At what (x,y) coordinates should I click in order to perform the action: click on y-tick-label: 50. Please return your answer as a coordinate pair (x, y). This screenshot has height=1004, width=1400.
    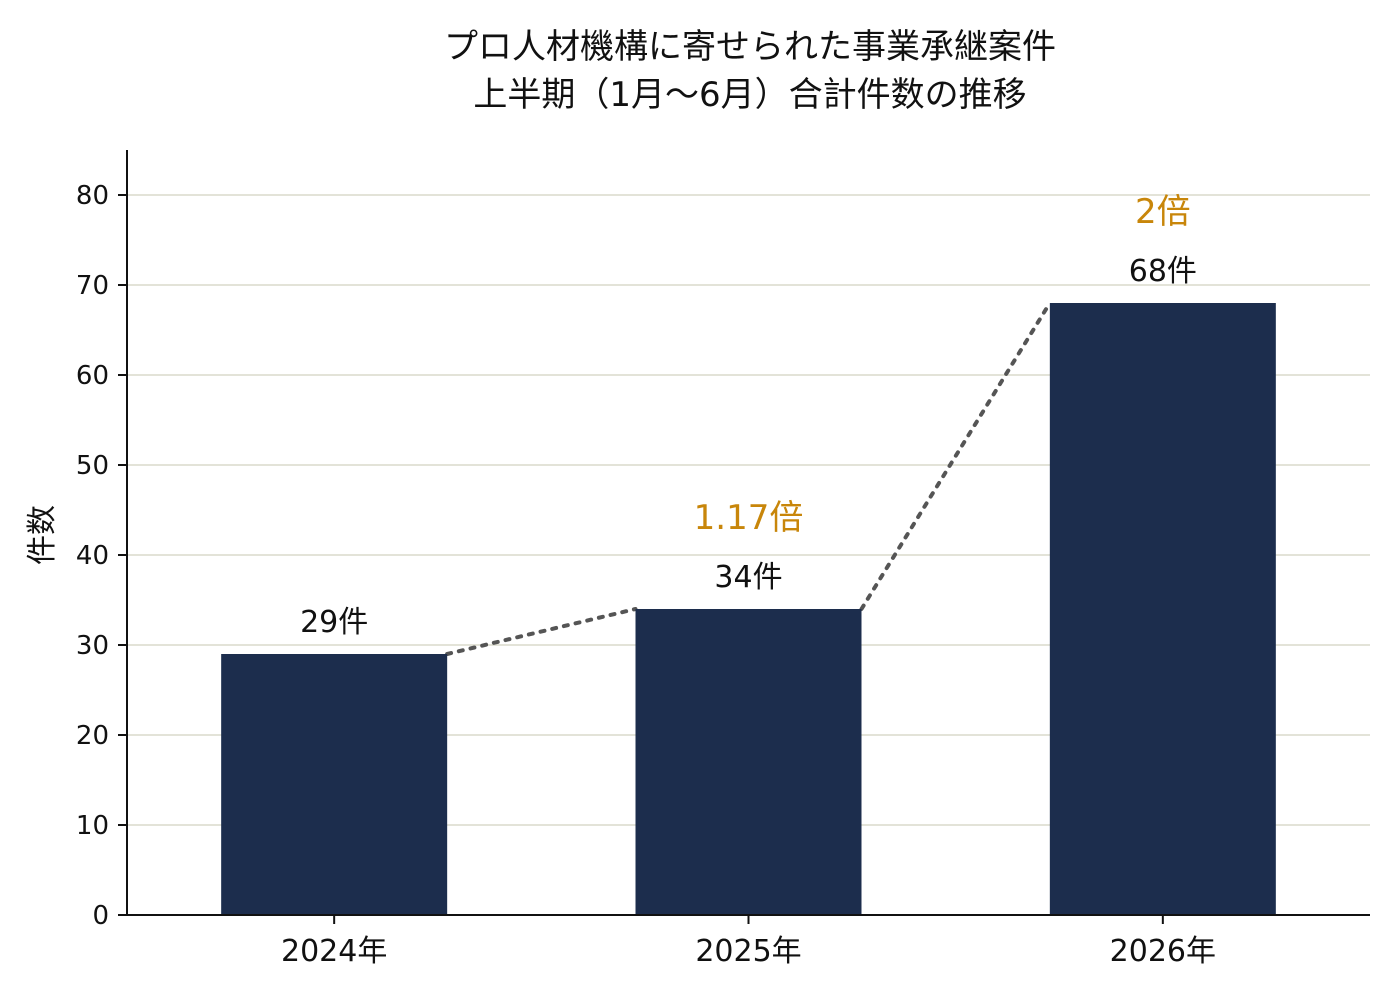
    Looking at the image, I should click on (92, 466).